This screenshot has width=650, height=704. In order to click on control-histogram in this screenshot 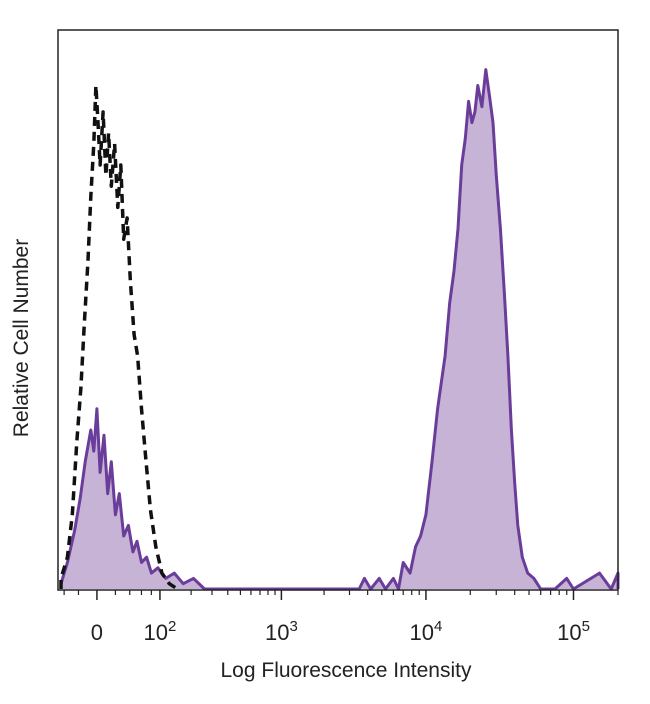, I will do `click(119, 337)`.